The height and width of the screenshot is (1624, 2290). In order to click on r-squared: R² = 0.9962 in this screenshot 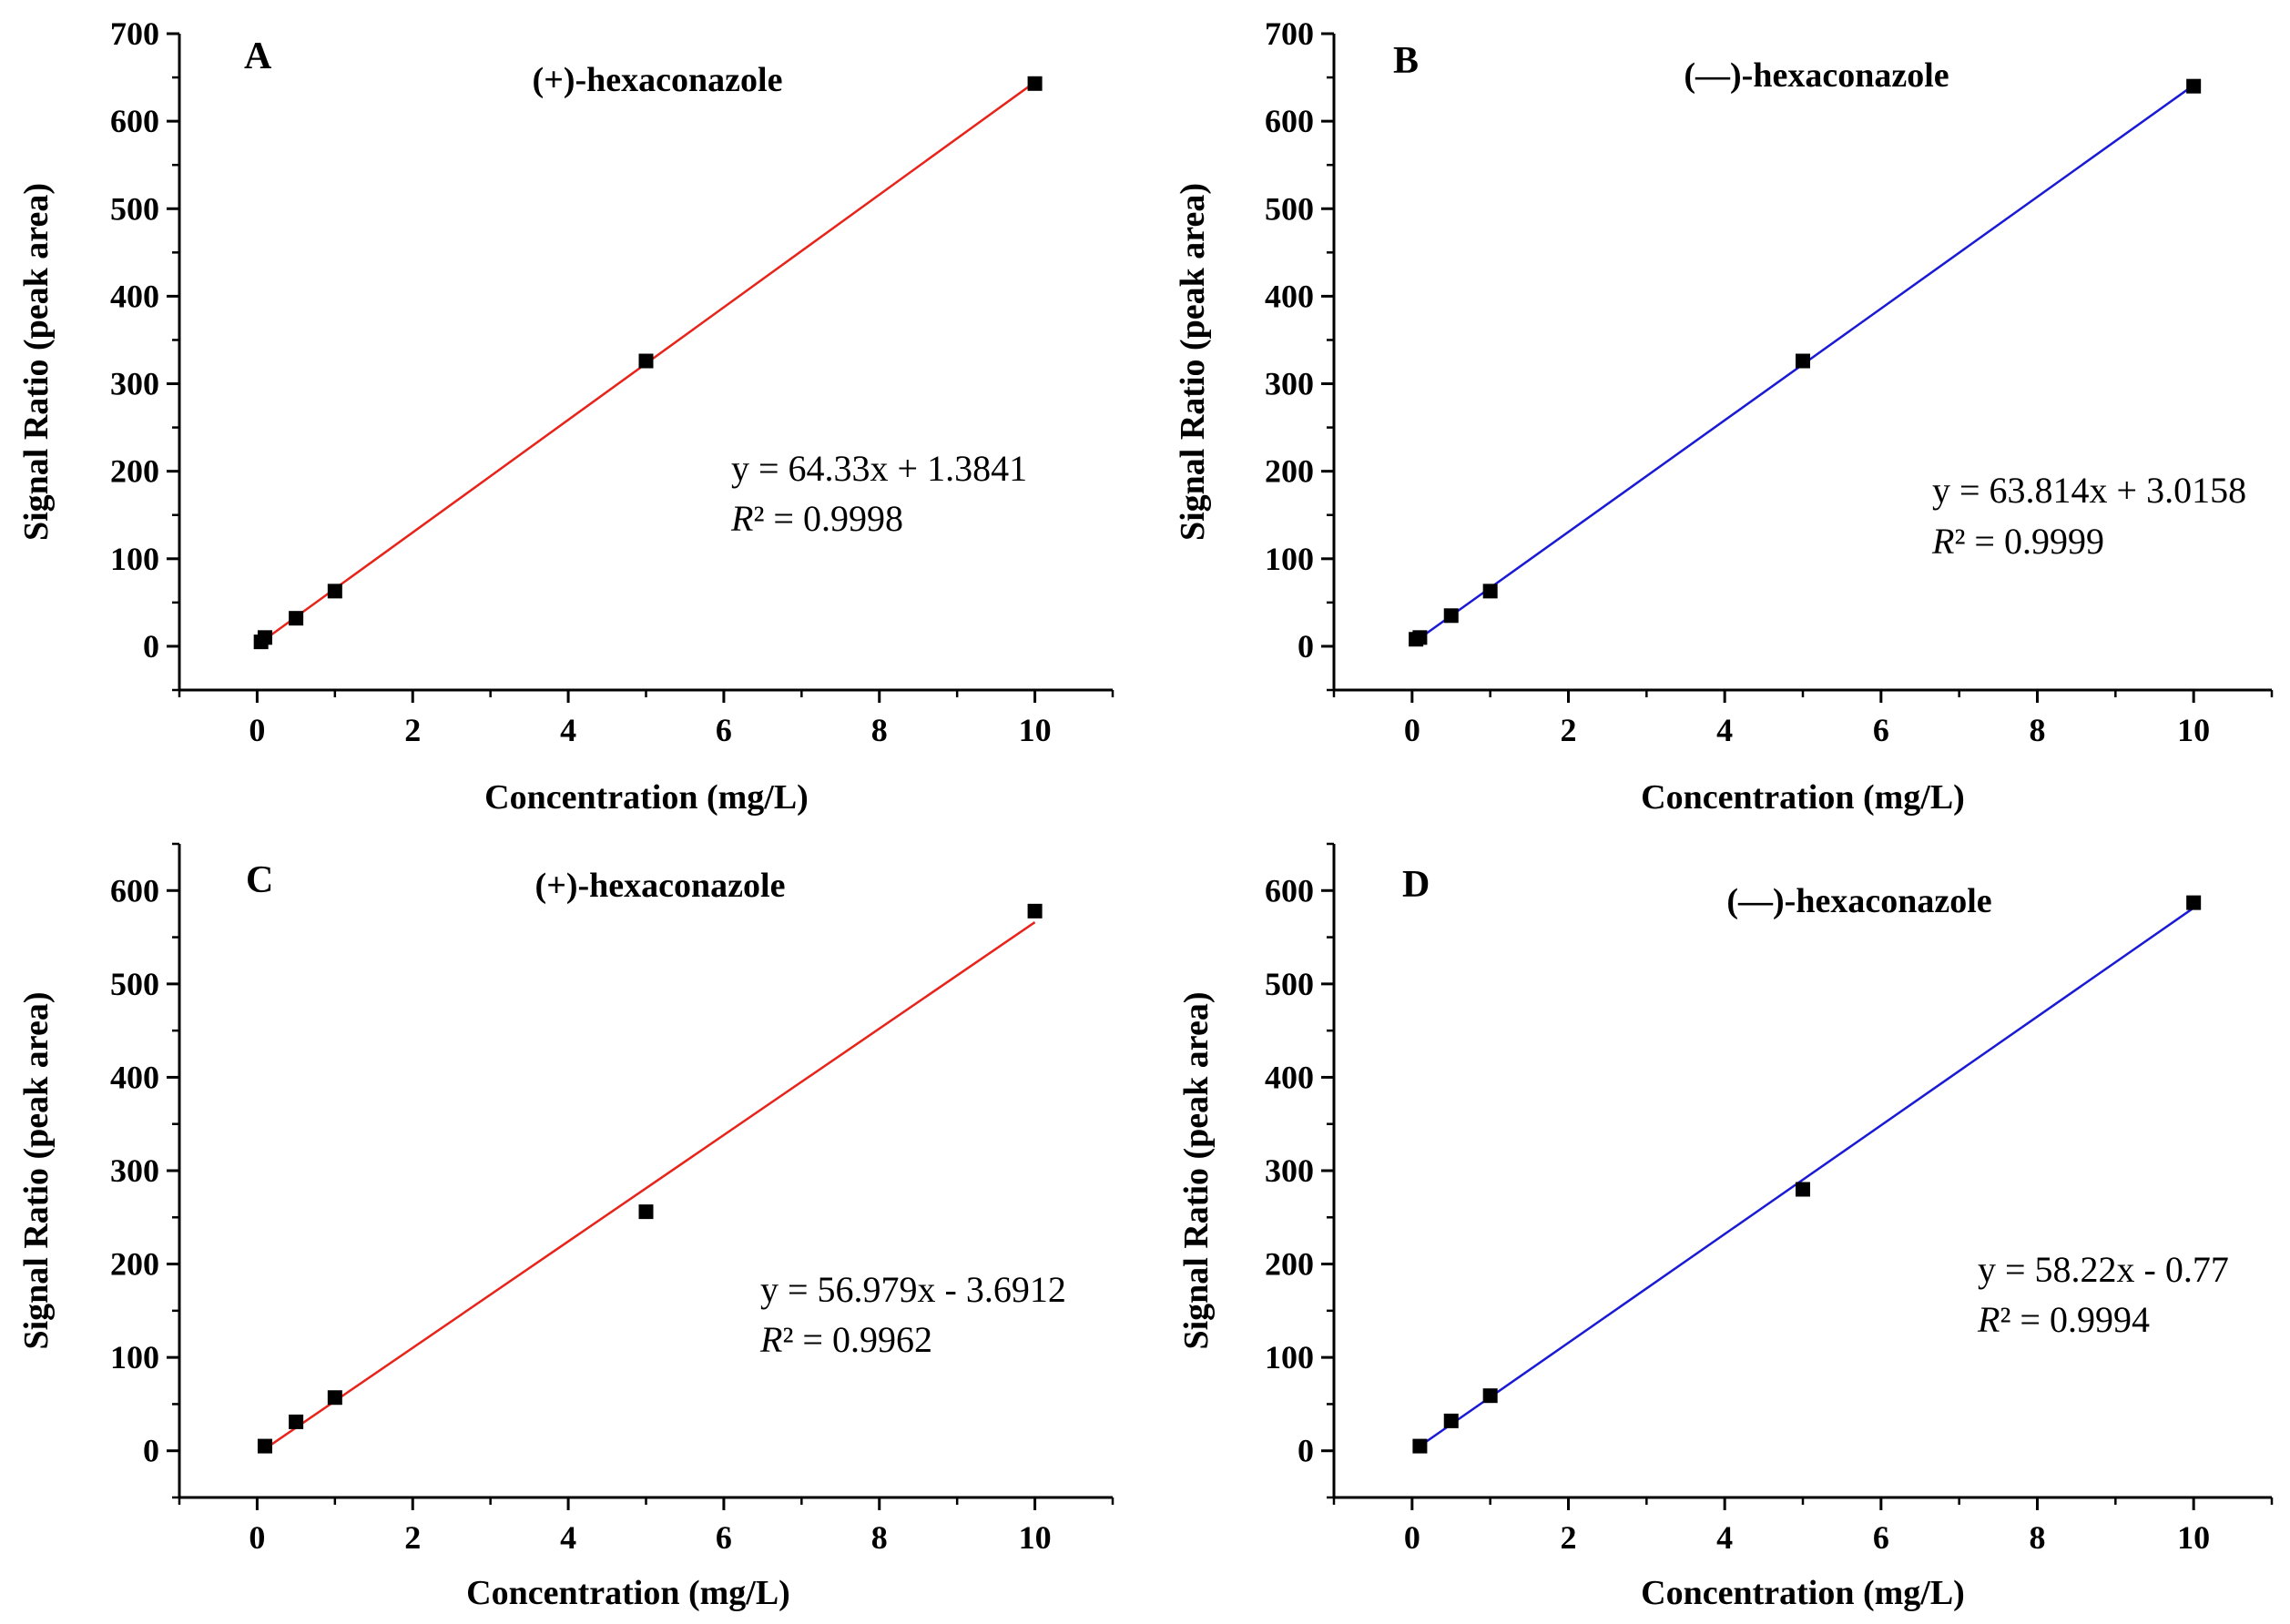, I will do `click(845, 1339)`.